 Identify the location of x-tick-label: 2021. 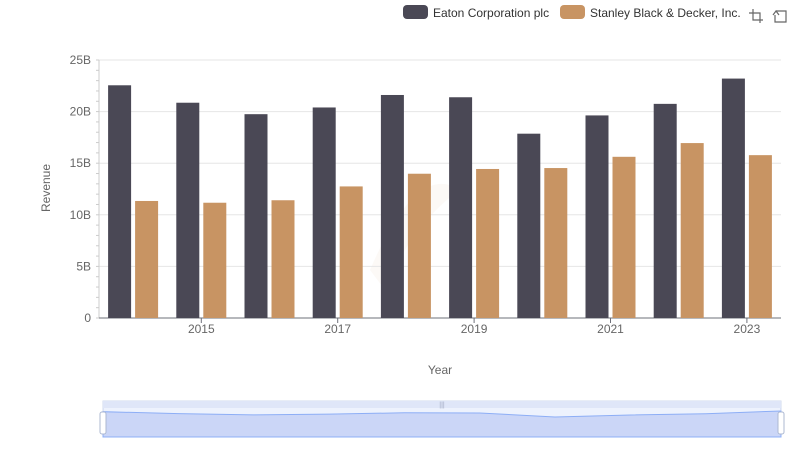
(610, 329).